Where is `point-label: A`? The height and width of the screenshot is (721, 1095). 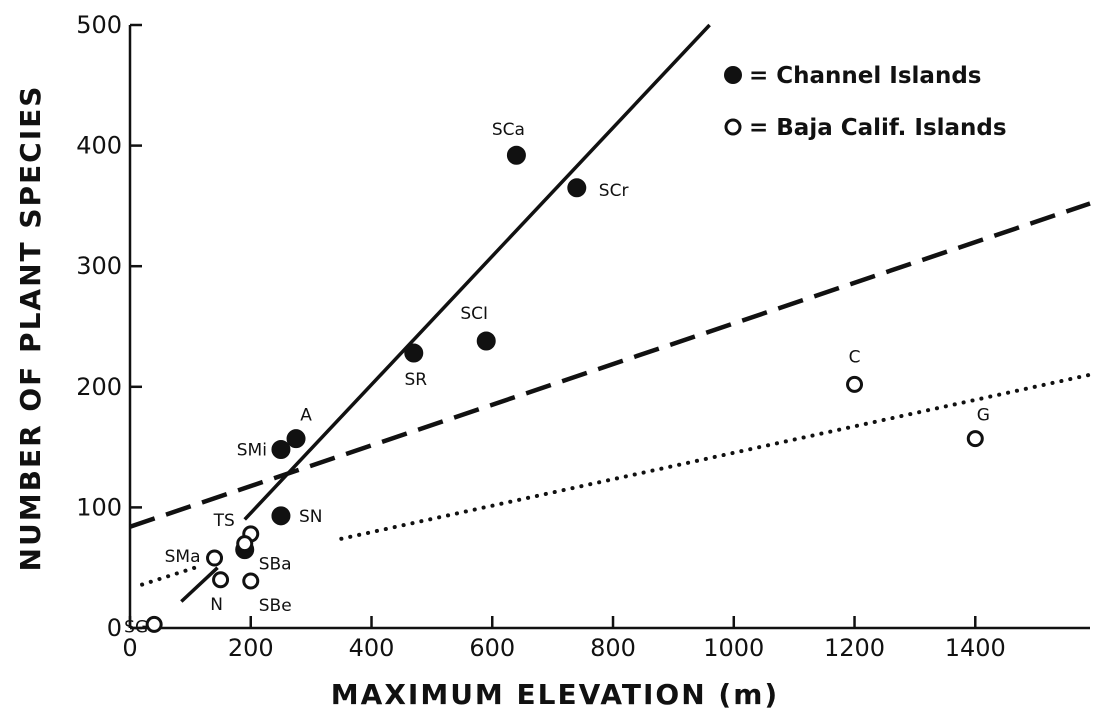
point-label: A is located at coordinates (306, 416).